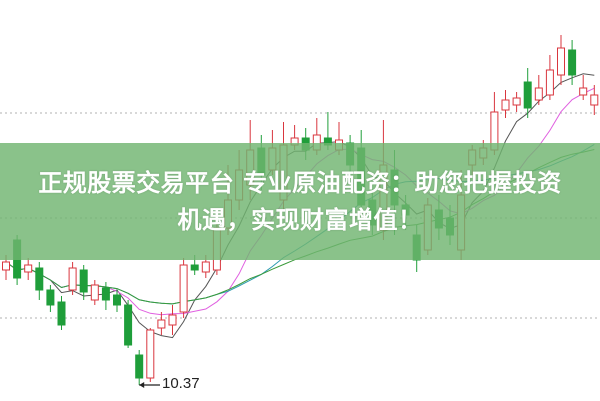 Image resolution: width=600 pixels, height=401 pixels. What do you see at coordinates (181, 383) in the screenshot?
I see `low-price-annotation: 10.37` at bounding box center [181, 383].